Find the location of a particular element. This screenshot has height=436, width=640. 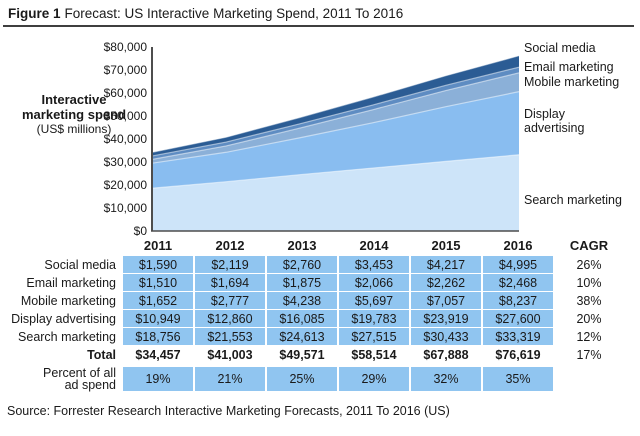

cell-value: $19,783 is located at coordinates (374, 318).